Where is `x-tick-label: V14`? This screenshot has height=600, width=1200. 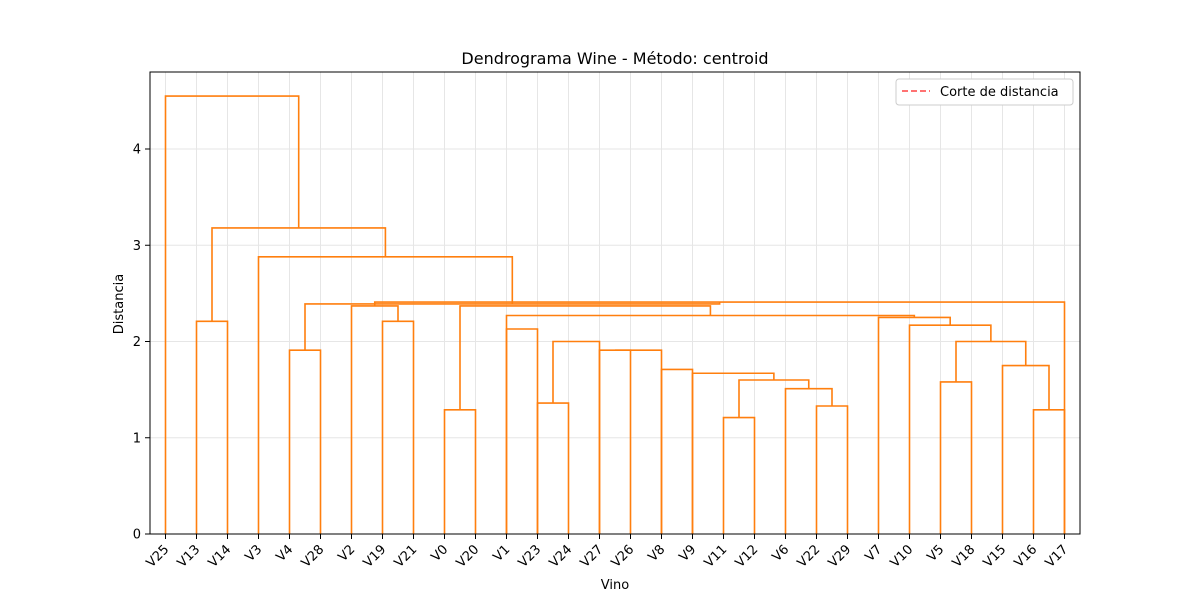
x-tick-label: V14 is located at coordinates (220, 556).